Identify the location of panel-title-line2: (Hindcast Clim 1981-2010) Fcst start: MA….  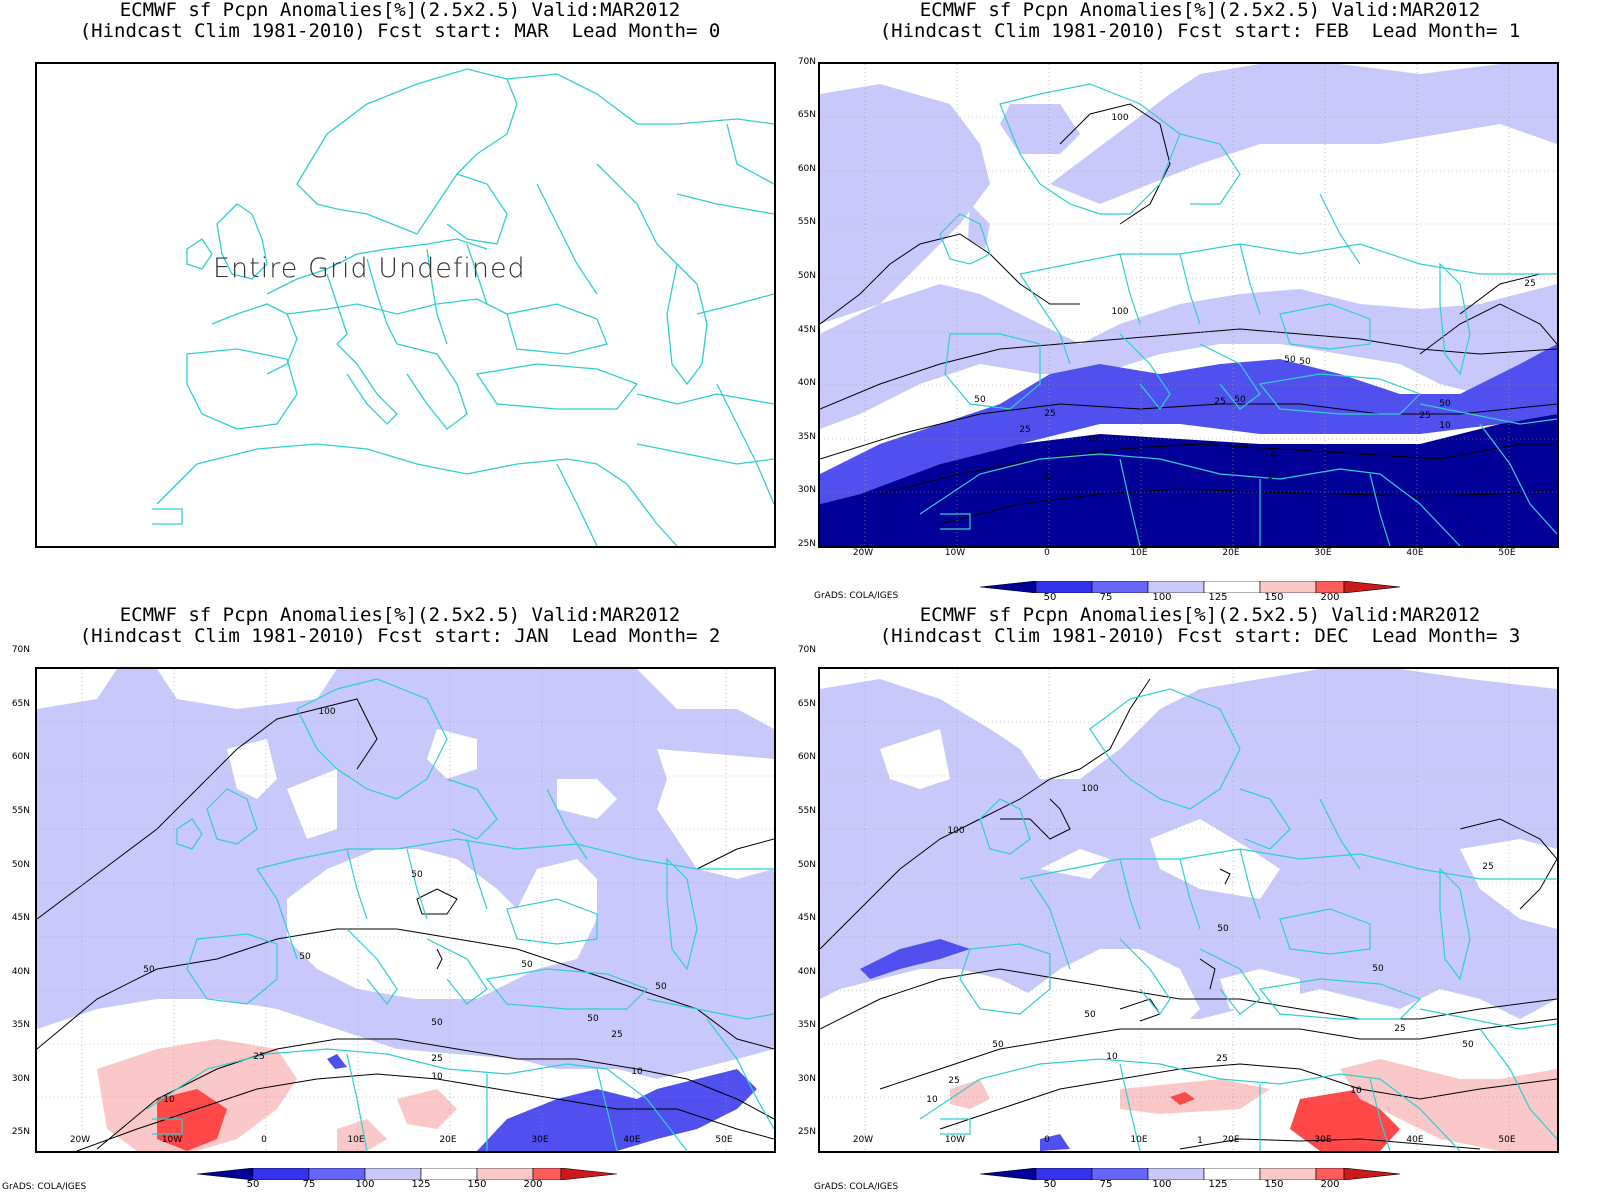
(400, 31).